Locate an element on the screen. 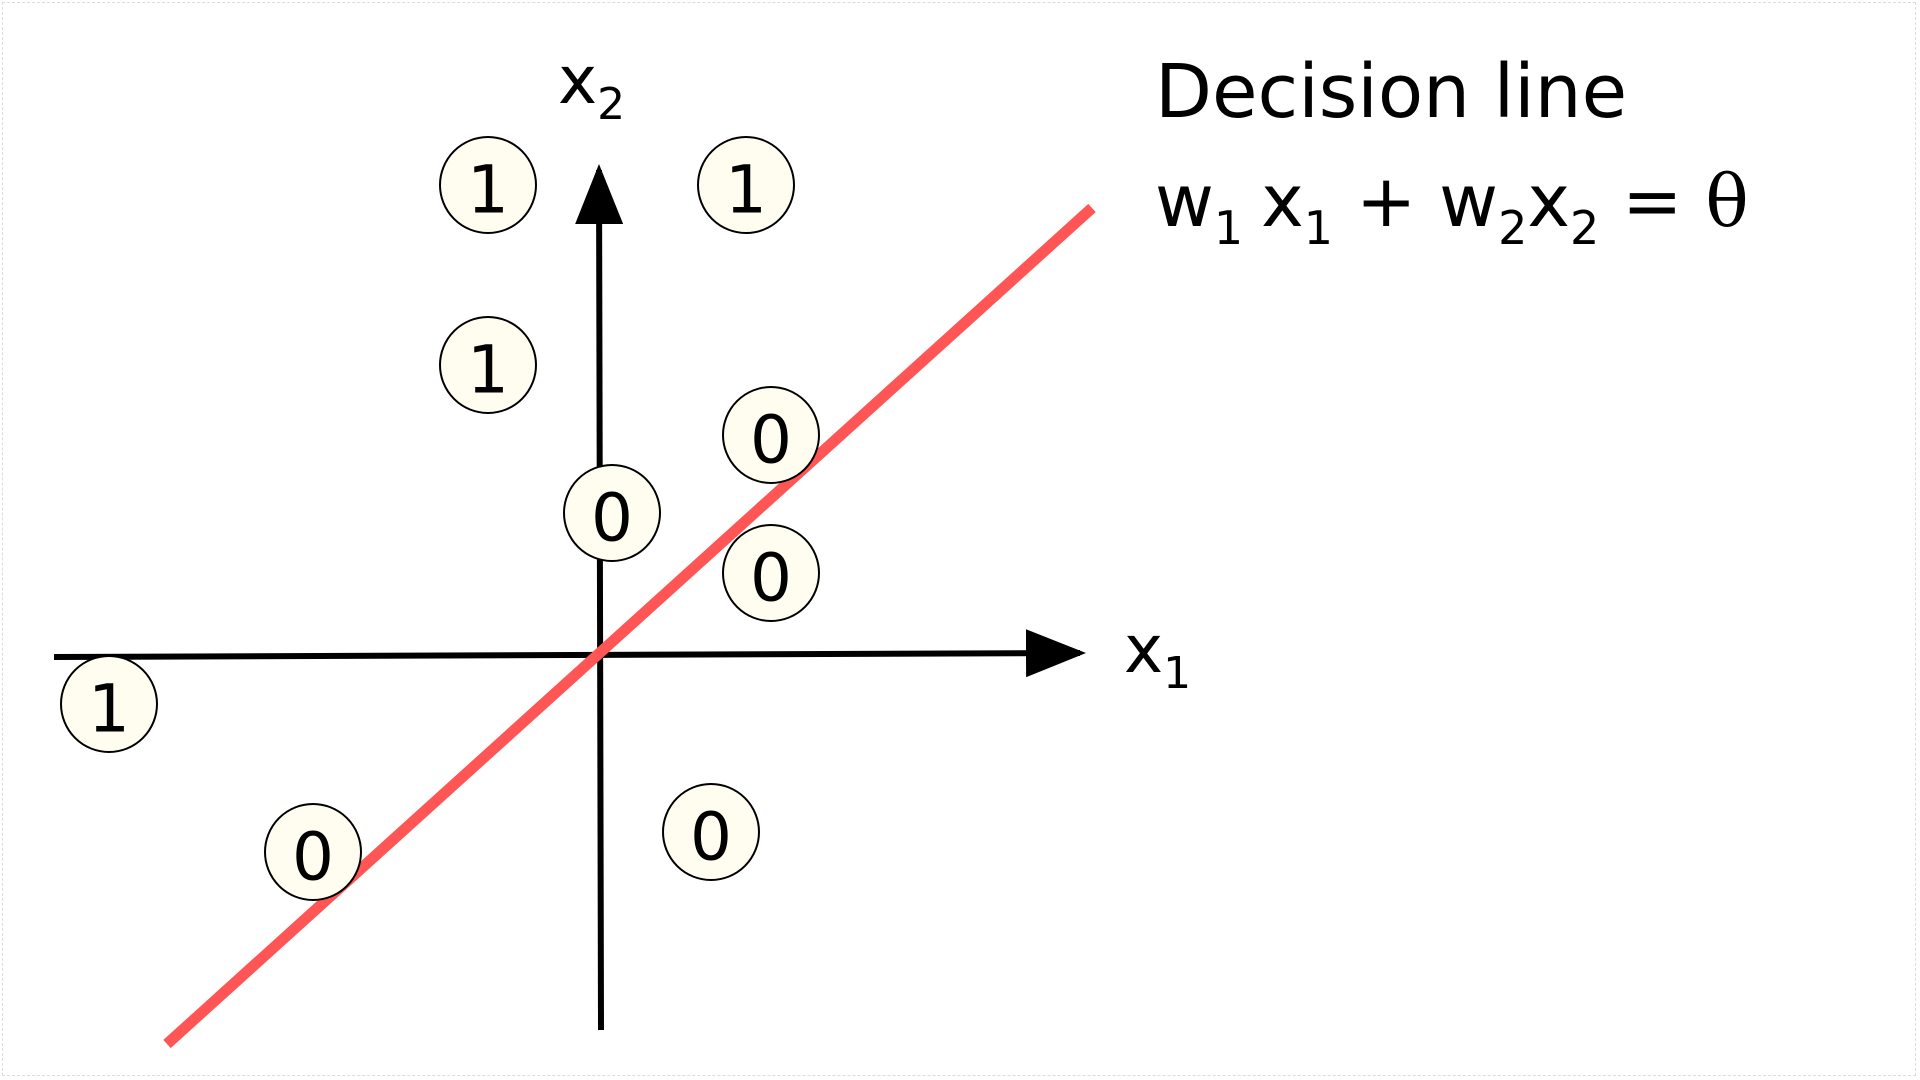  x1-axis-label: x1 is located at coordinates (1157, 655).